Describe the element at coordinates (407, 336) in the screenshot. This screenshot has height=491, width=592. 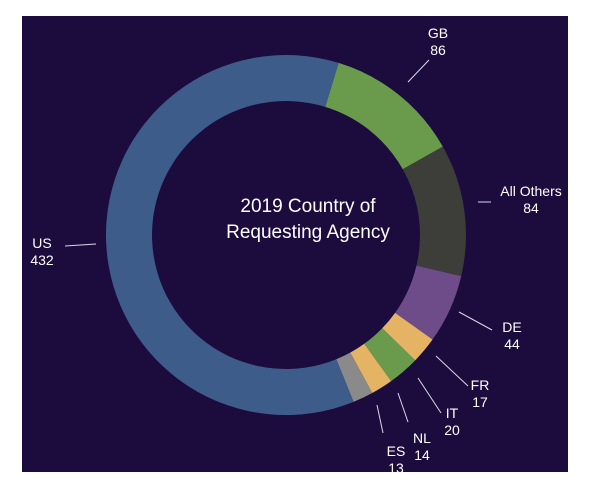
I see `slice-fr` at that location.